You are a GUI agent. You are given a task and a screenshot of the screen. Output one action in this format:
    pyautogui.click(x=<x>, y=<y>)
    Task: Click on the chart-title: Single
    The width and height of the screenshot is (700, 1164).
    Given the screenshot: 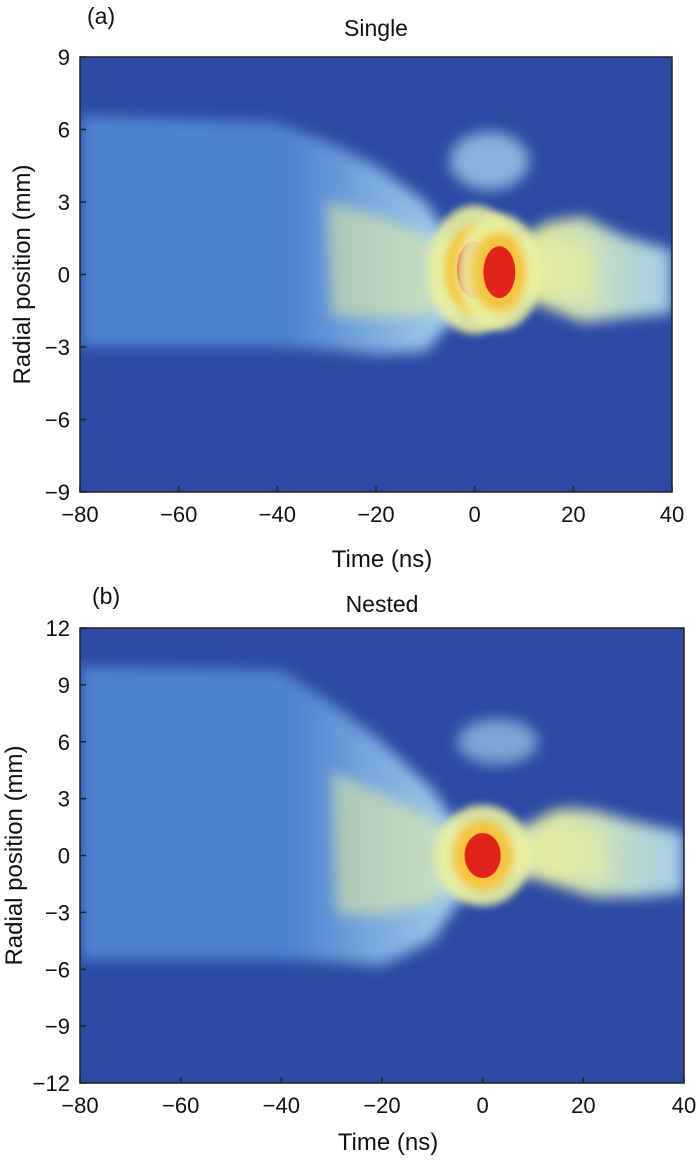 What is the action you would take?
    pyautogui.click(x=376, y=28)
    